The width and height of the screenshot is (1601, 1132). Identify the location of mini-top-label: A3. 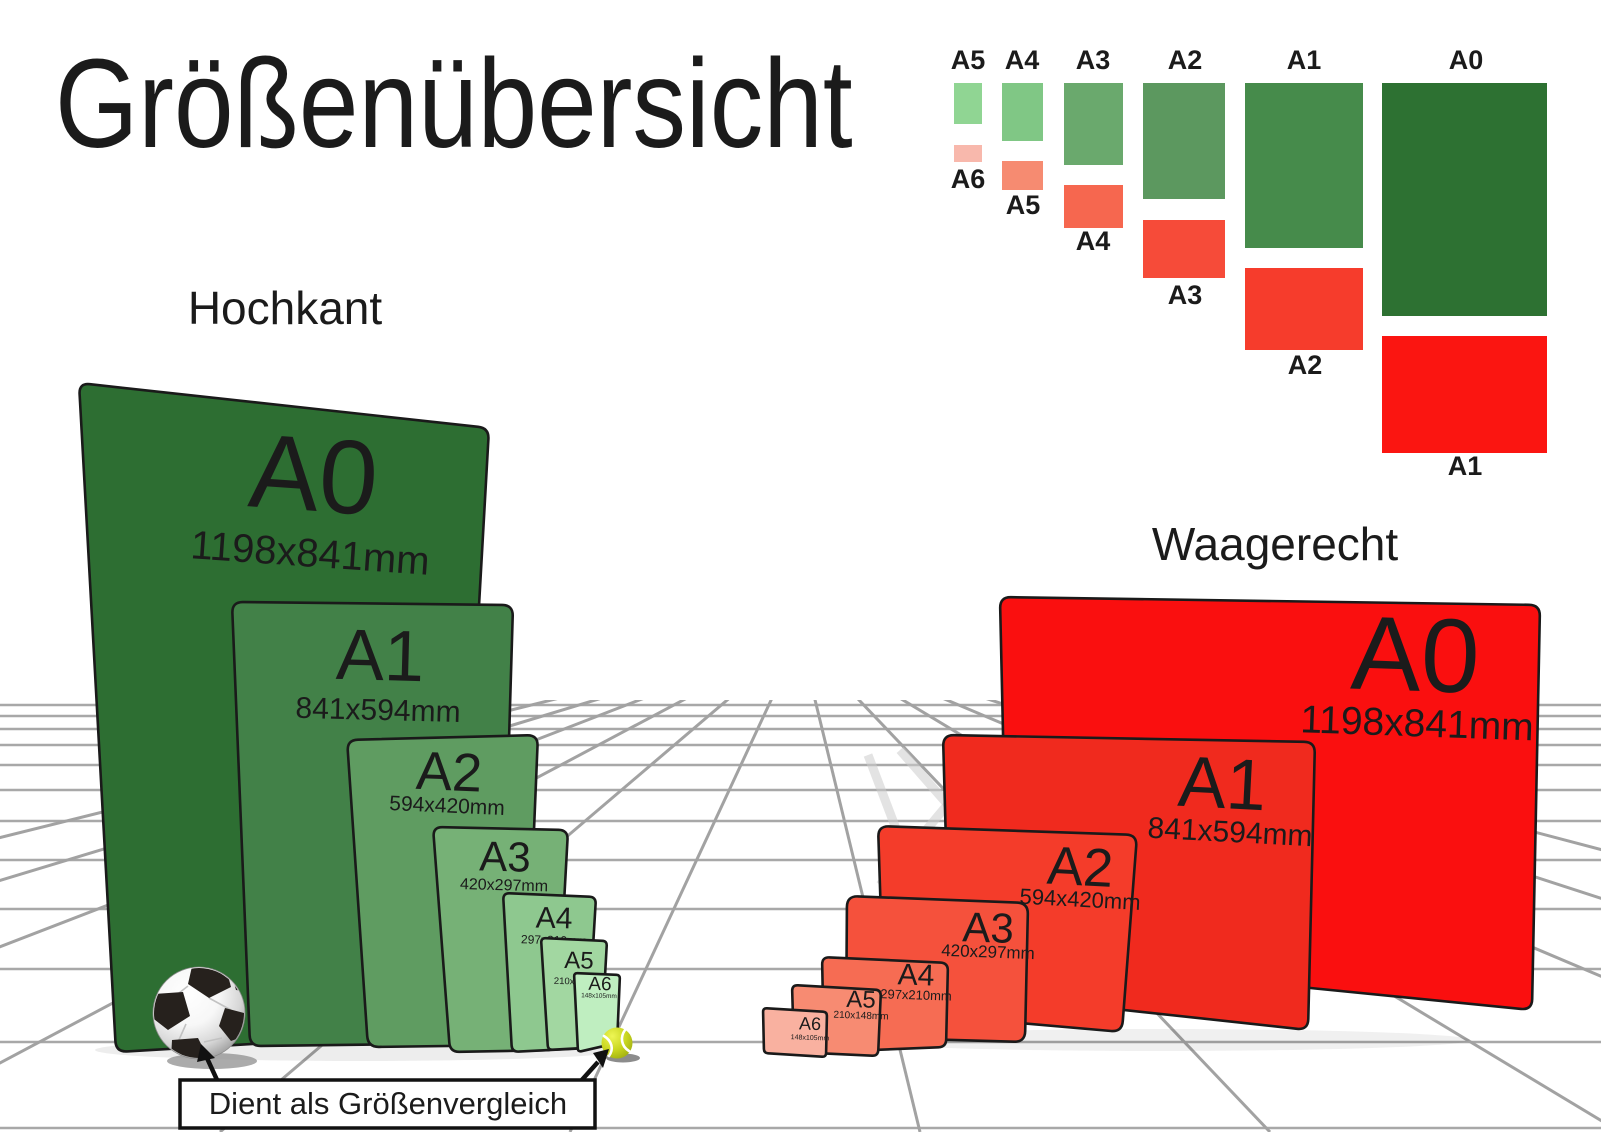
(1093, 60).